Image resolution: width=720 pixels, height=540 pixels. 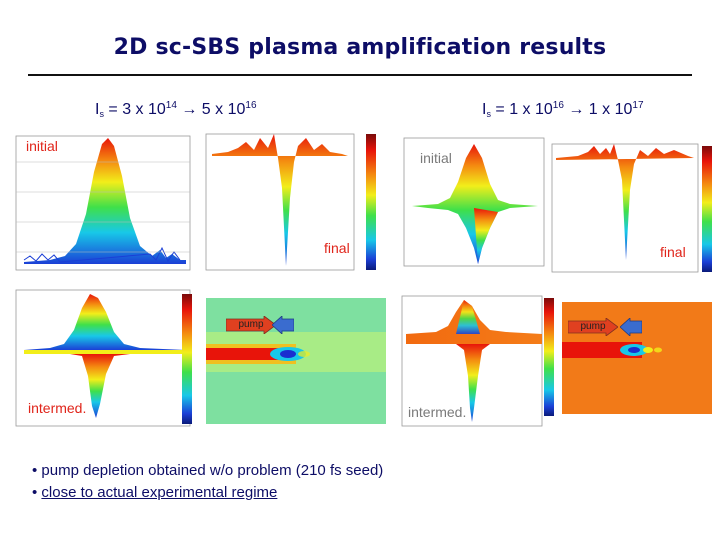 What do you see at coordinates (360, 75) in the screenshot?
I see `title-underline` at bounding box center [360, 75].